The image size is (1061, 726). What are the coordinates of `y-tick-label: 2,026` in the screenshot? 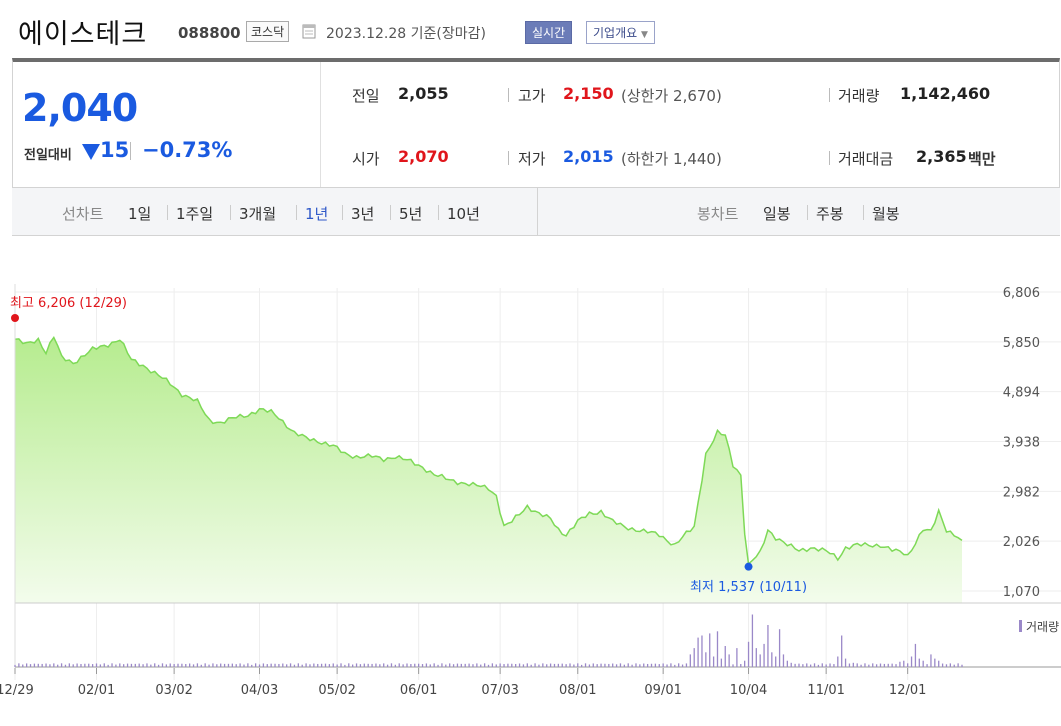 It's located at (1021, 542).